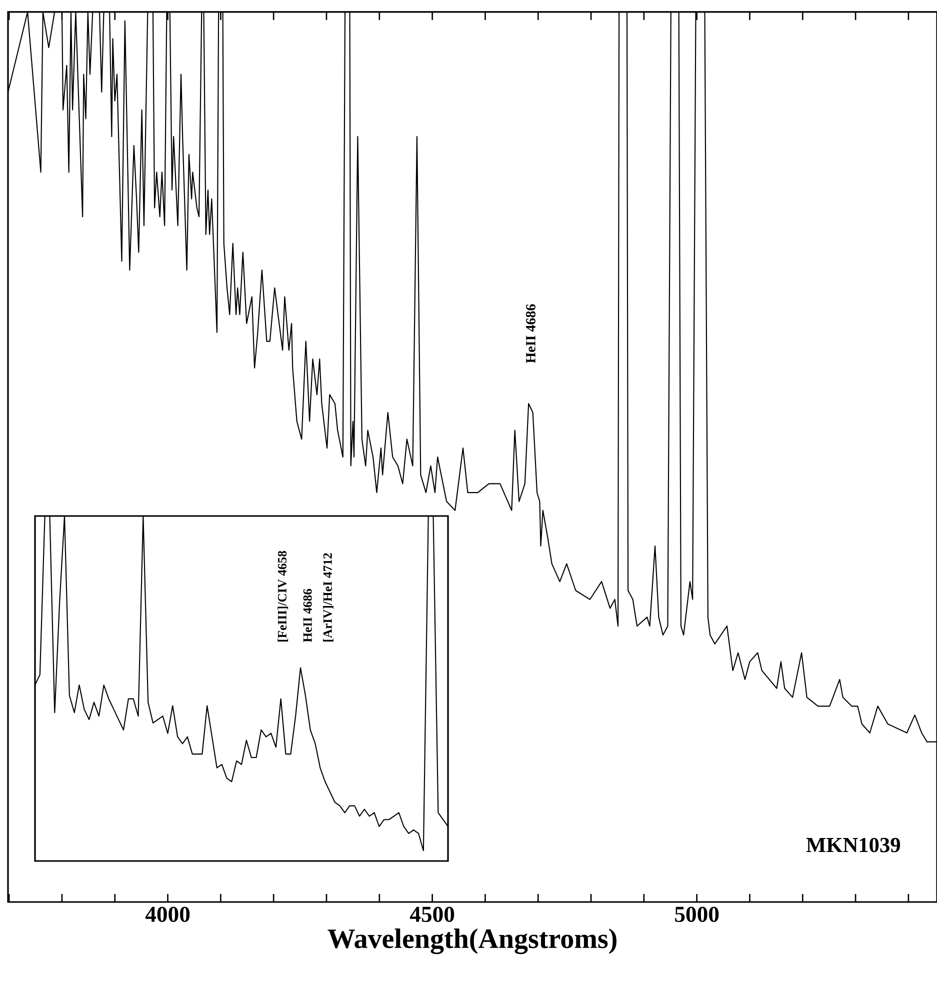 This screenshot has height=994, width=937. What do you see at coordinates (472, 941) in the screenshot?
I see `x-axis-title: Wavelength(Angstroms)` at bounding box center [472, 941].